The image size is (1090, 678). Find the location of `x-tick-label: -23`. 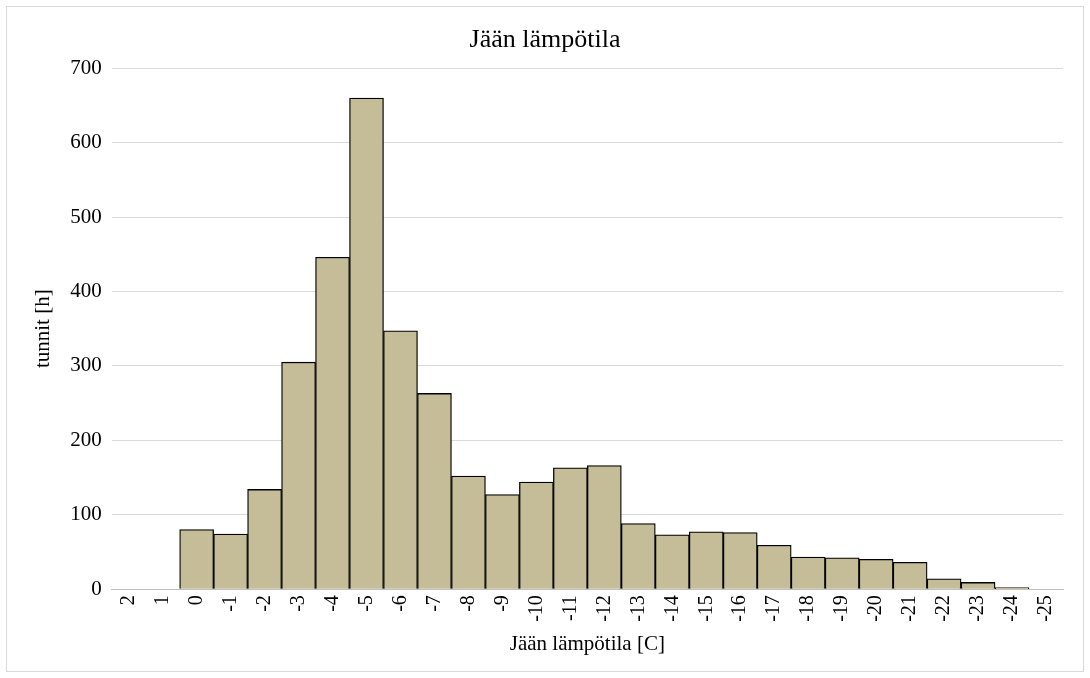

x-tick-label: -23 is located at coordinates (976, 608).